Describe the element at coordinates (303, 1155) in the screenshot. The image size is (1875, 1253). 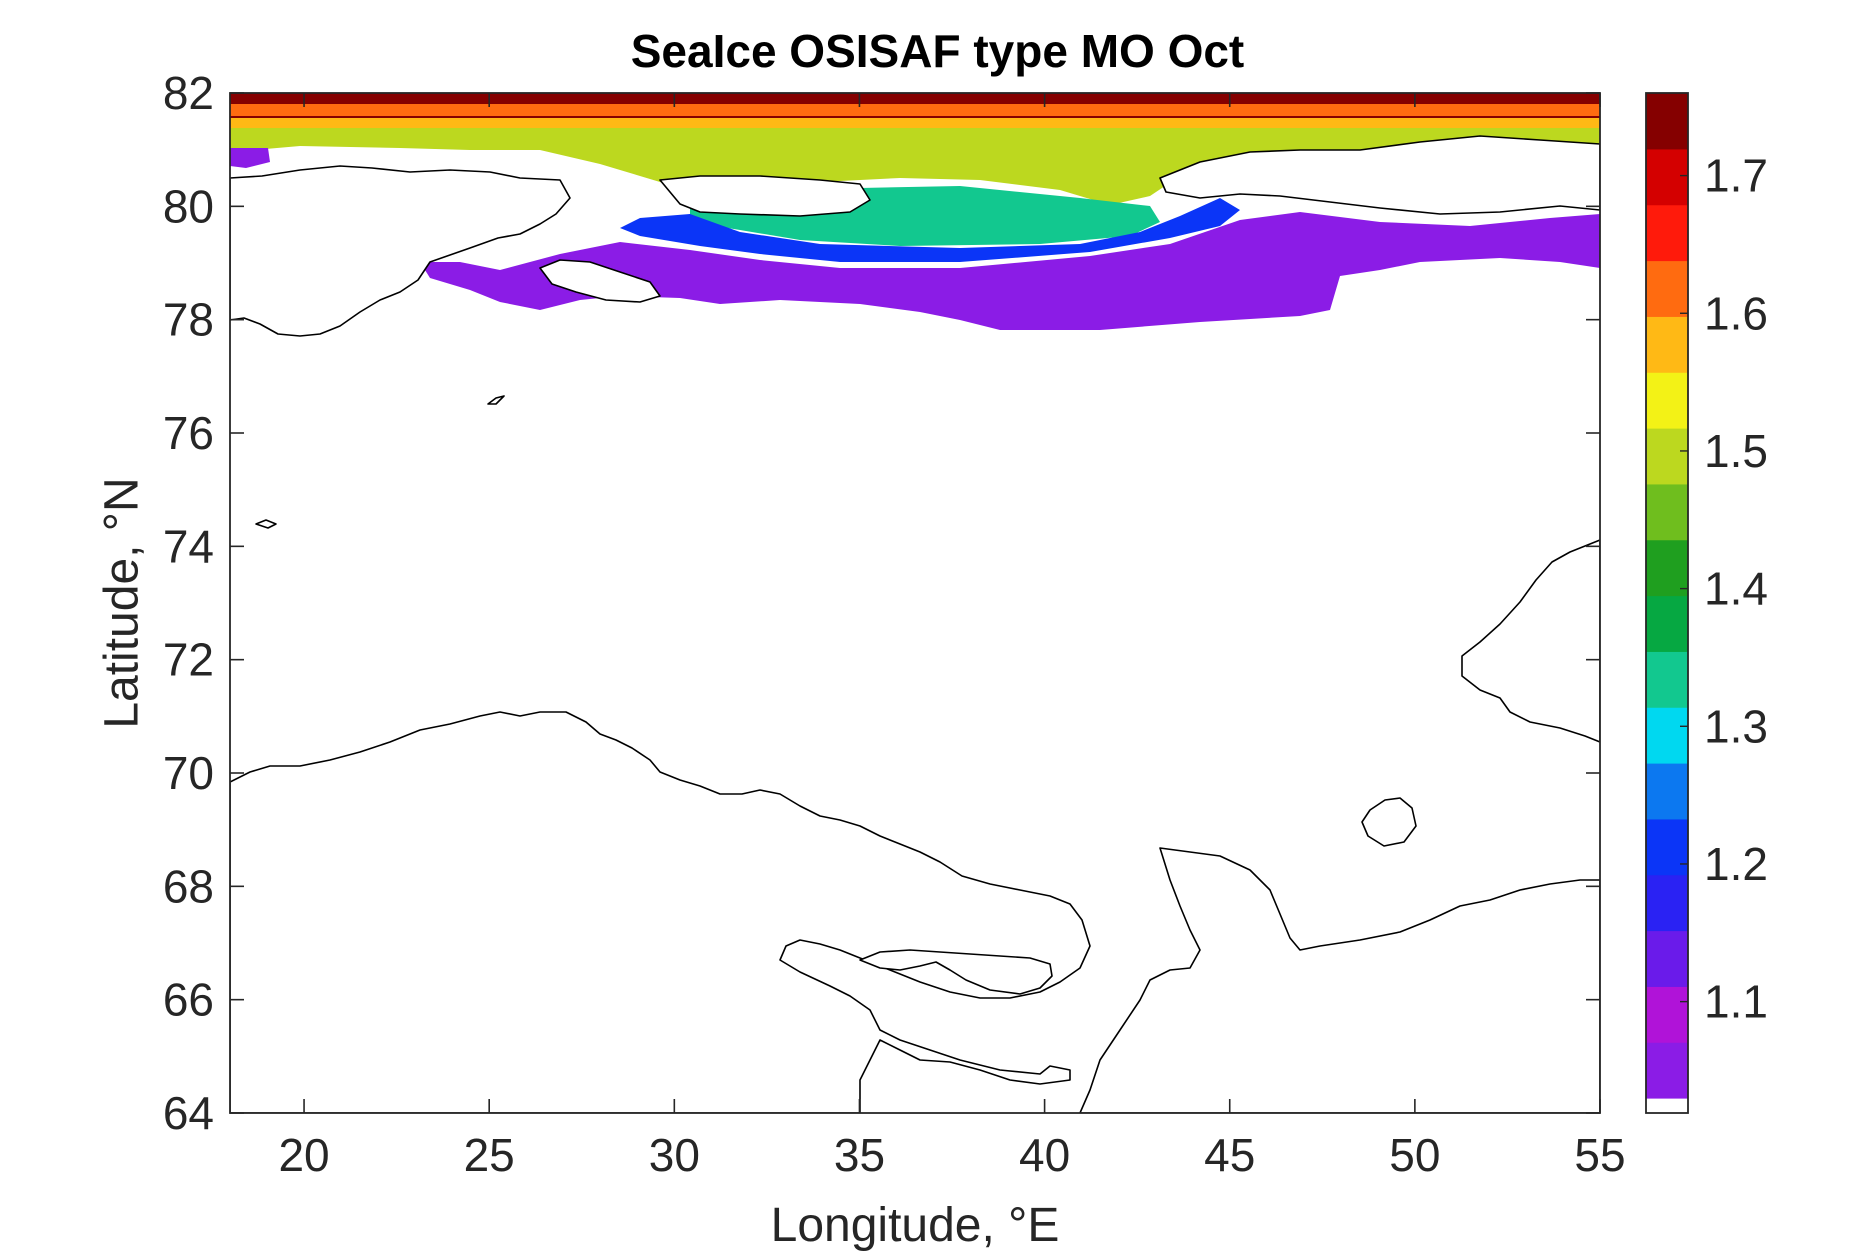
I see `x-tick-label: 20` at that location.